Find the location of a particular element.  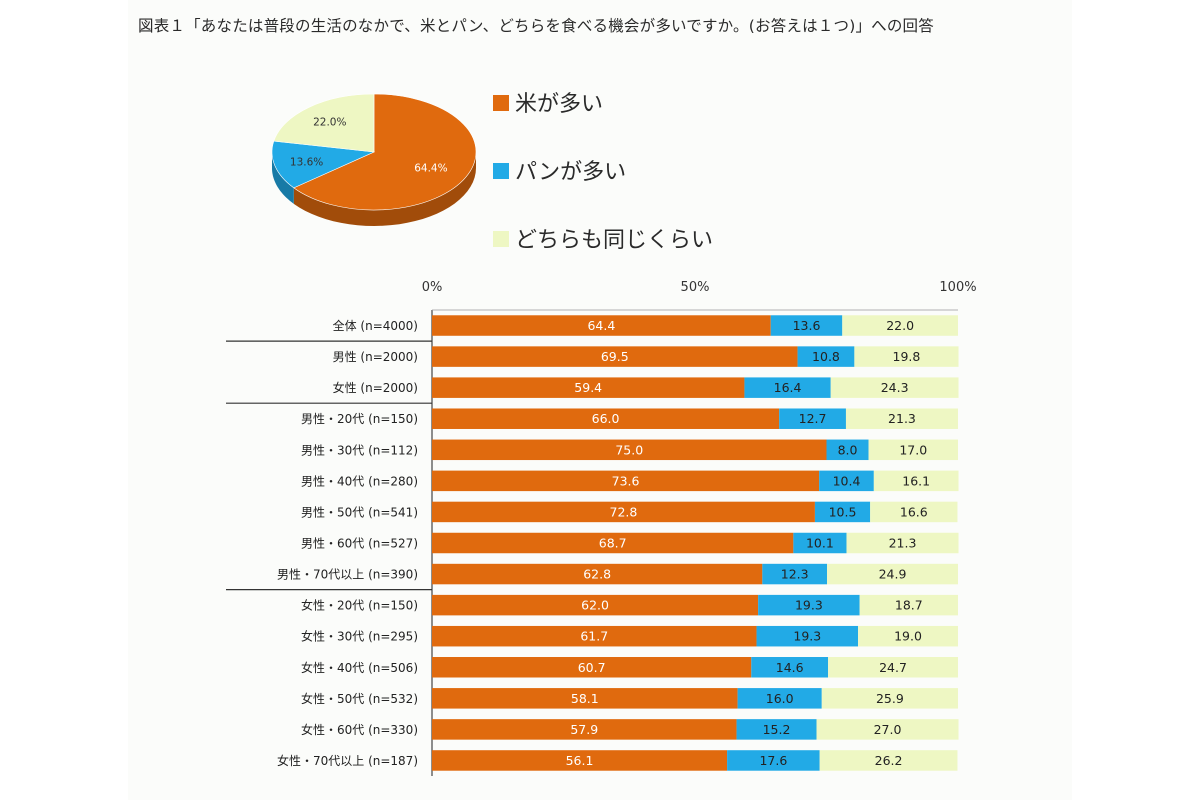

data-label: 19.8 is located at coordinates (907, 356).